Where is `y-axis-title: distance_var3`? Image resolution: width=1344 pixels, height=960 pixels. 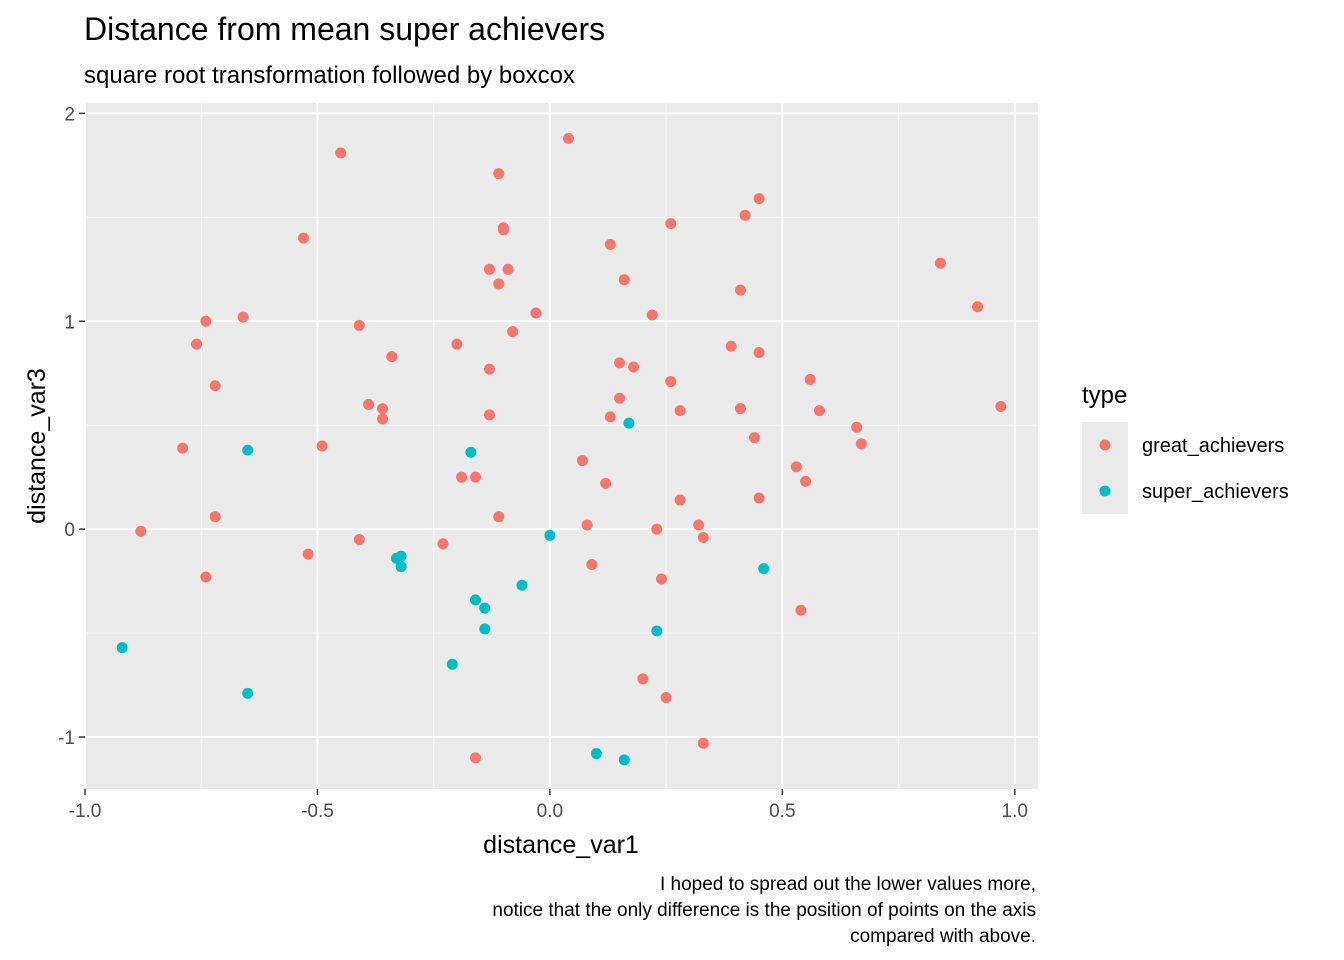
y-axis-title: distance_var3 is located at coordinates (37, 446).